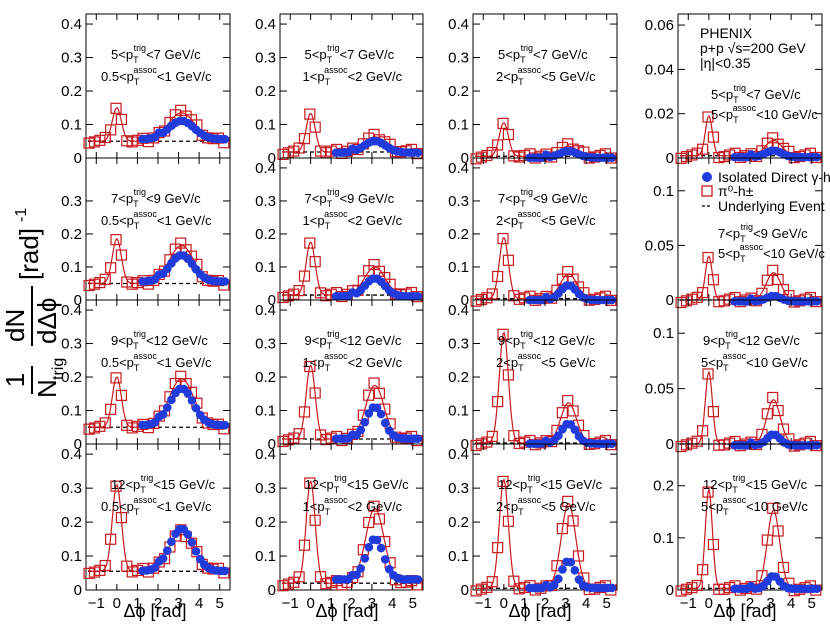  Describe the element at coordinates (378, 484) in the screenshot. I see `trig-label-part-3: <15 GeV/c` at that location.